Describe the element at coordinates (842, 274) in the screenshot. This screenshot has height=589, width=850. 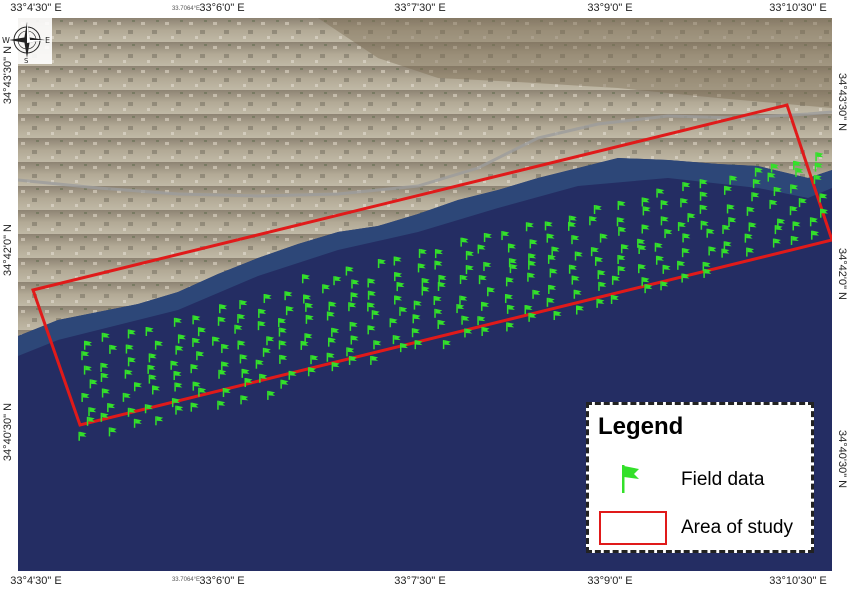
I see `right-tick: 34°42'0" N` at that location.